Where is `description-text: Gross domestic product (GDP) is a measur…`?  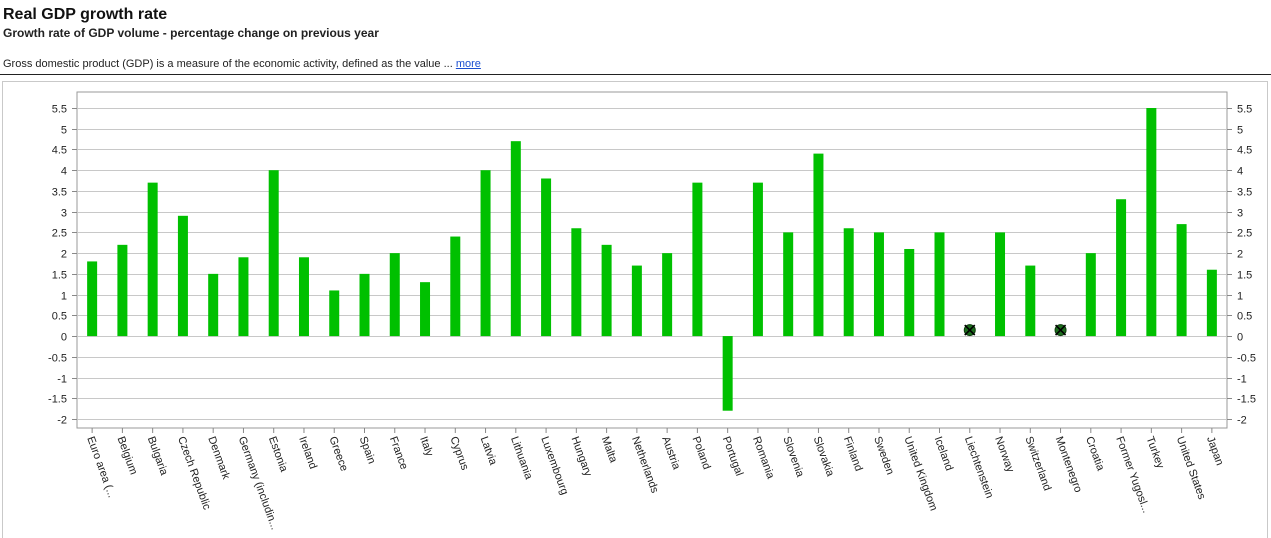
description-text: Gross domestic product (GDP) is a measur… is located at coordinates (228, 64).